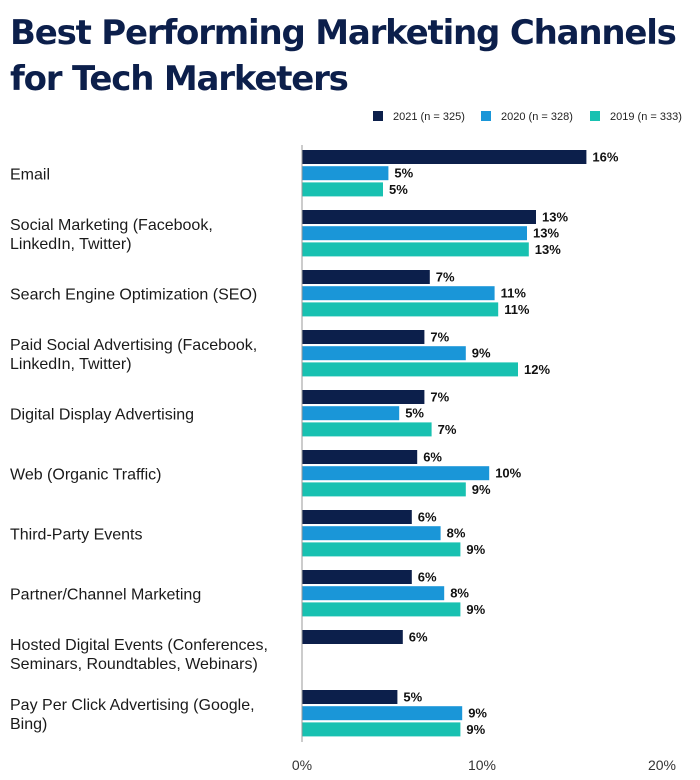  I want to click on chart-title-line-1: Best Performing Marketing Channels, so click(343, 33).